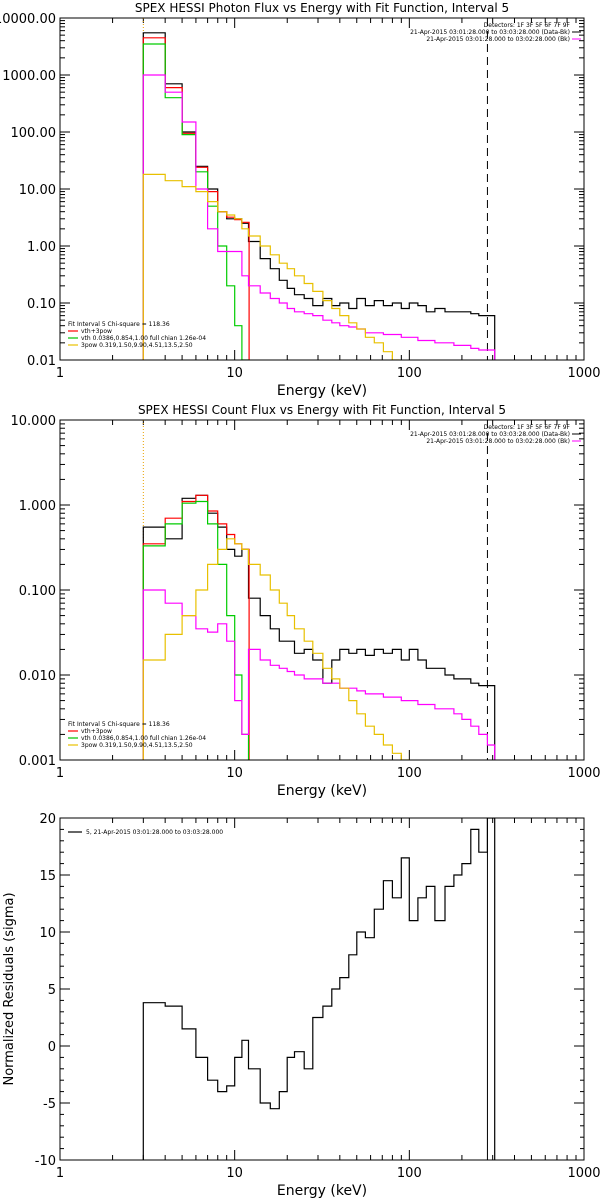  What do you see at coordinates (28, 19) in the screenshot?
I see `y-tick-label: 10000.00` at bounding box center [28, 19].